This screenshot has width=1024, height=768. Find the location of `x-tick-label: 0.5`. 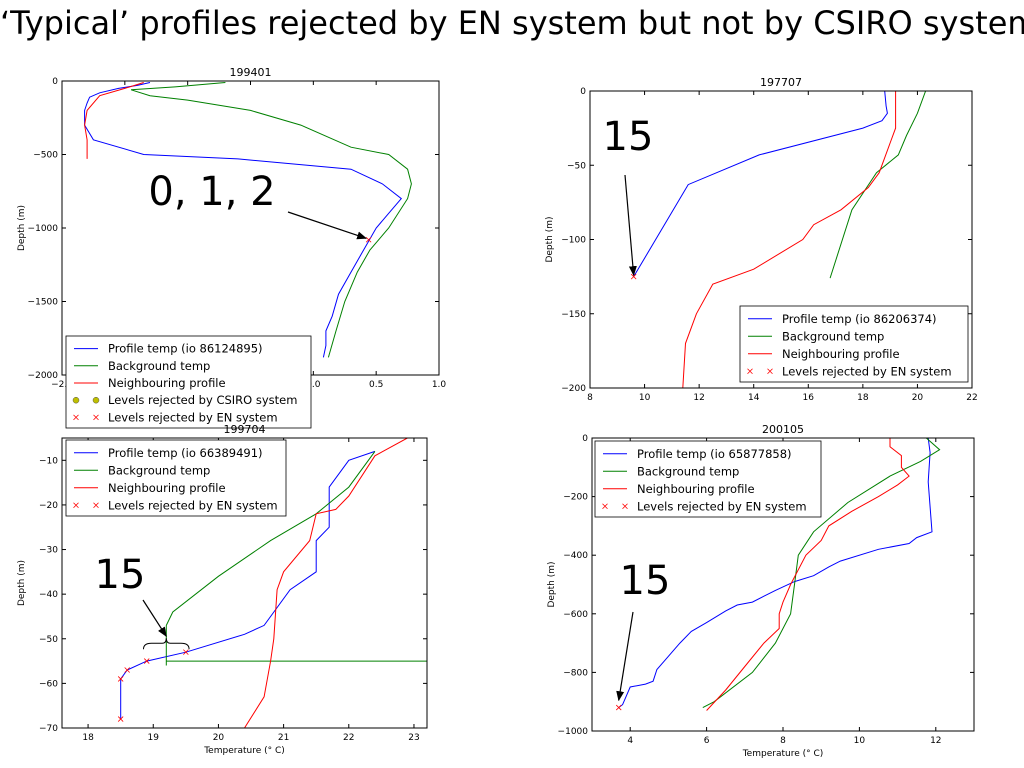

x-tick-label: 0.5 is located at coordinates (376, 385).